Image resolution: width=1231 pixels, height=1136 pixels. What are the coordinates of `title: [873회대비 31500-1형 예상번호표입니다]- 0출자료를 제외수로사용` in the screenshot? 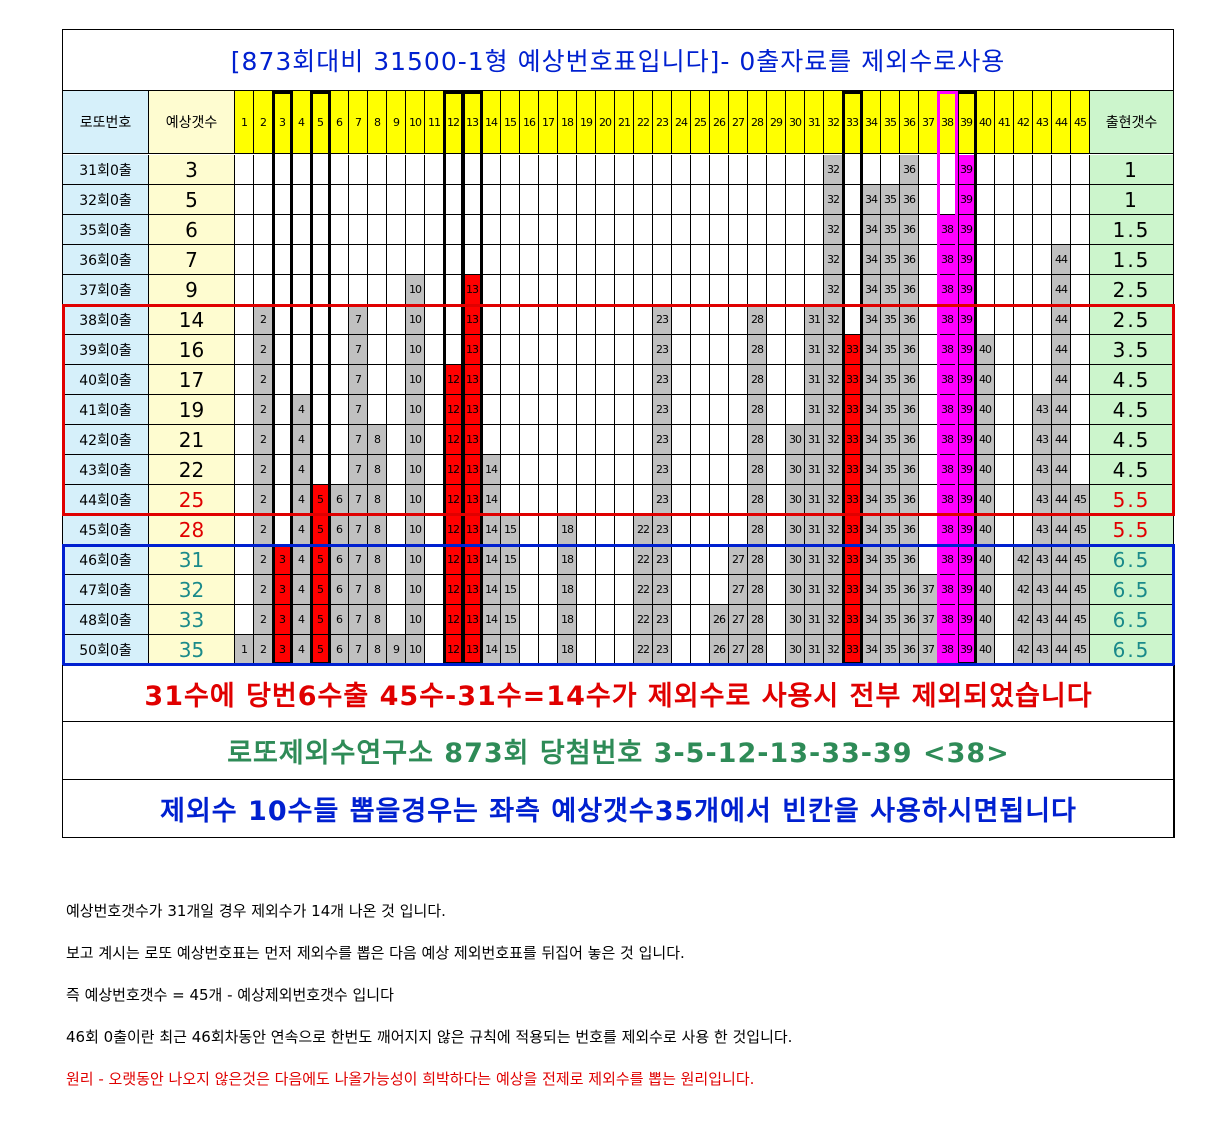 It's located at (618, 60).